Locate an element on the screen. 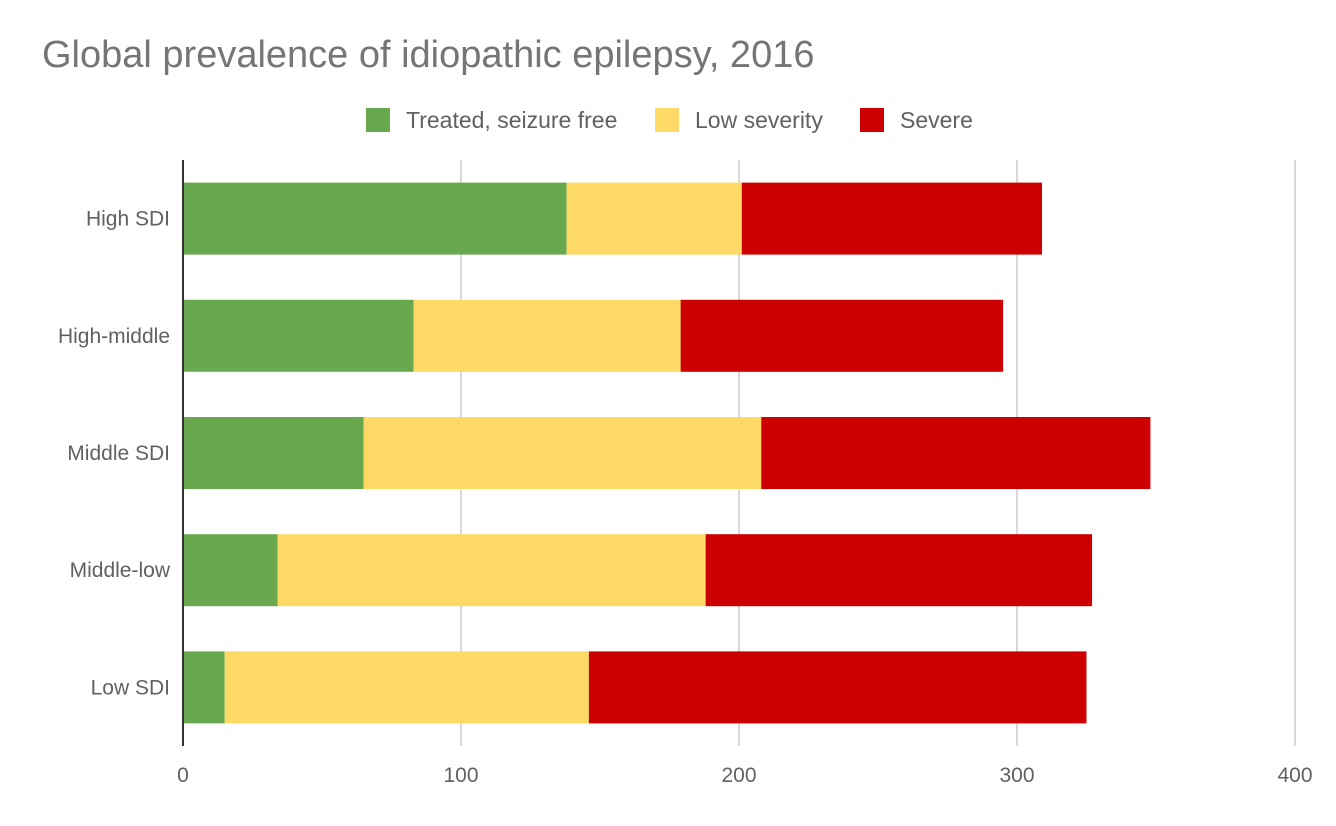 The width and height of the screenshot is (1336, 826). category-label: Middle-low is located at coordinates (120, 570).